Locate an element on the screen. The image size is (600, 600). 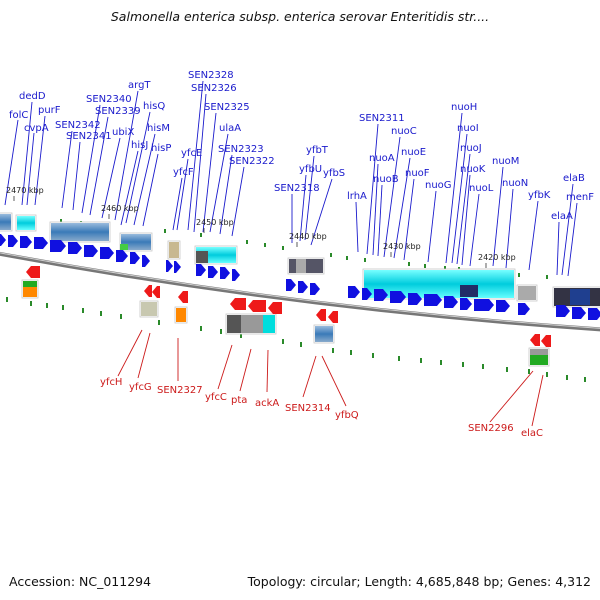
leader-ubix is located at coordinates (111, 178).